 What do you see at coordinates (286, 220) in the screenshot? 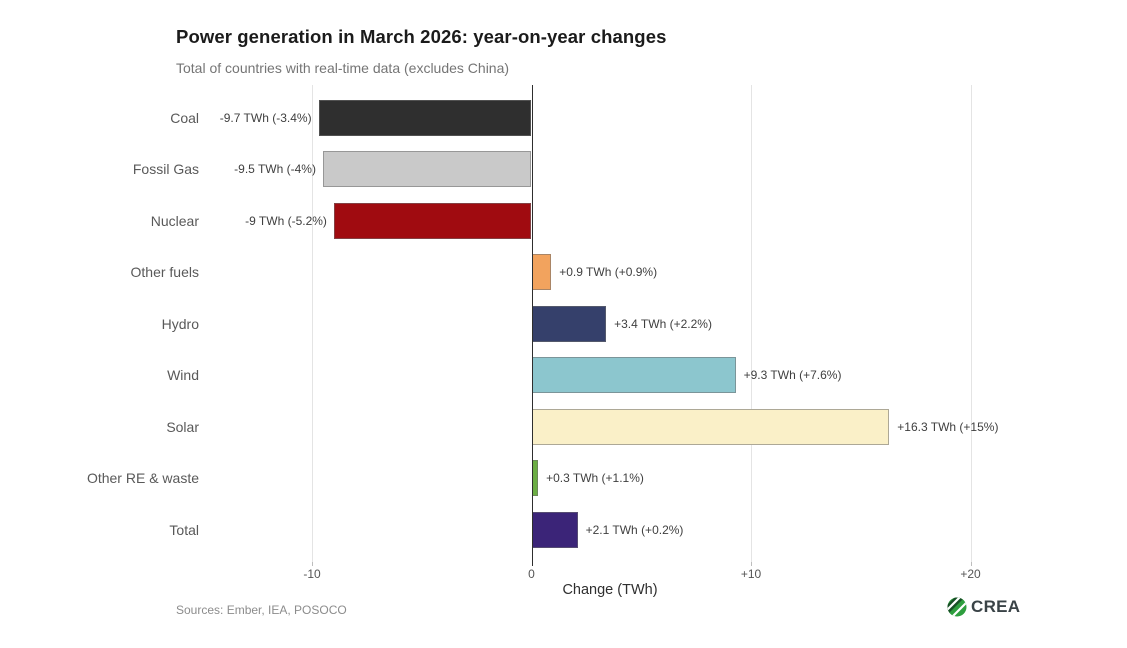
I see `value-label: -9 TWh (-5.2%)` at bounding box center [286, 220].